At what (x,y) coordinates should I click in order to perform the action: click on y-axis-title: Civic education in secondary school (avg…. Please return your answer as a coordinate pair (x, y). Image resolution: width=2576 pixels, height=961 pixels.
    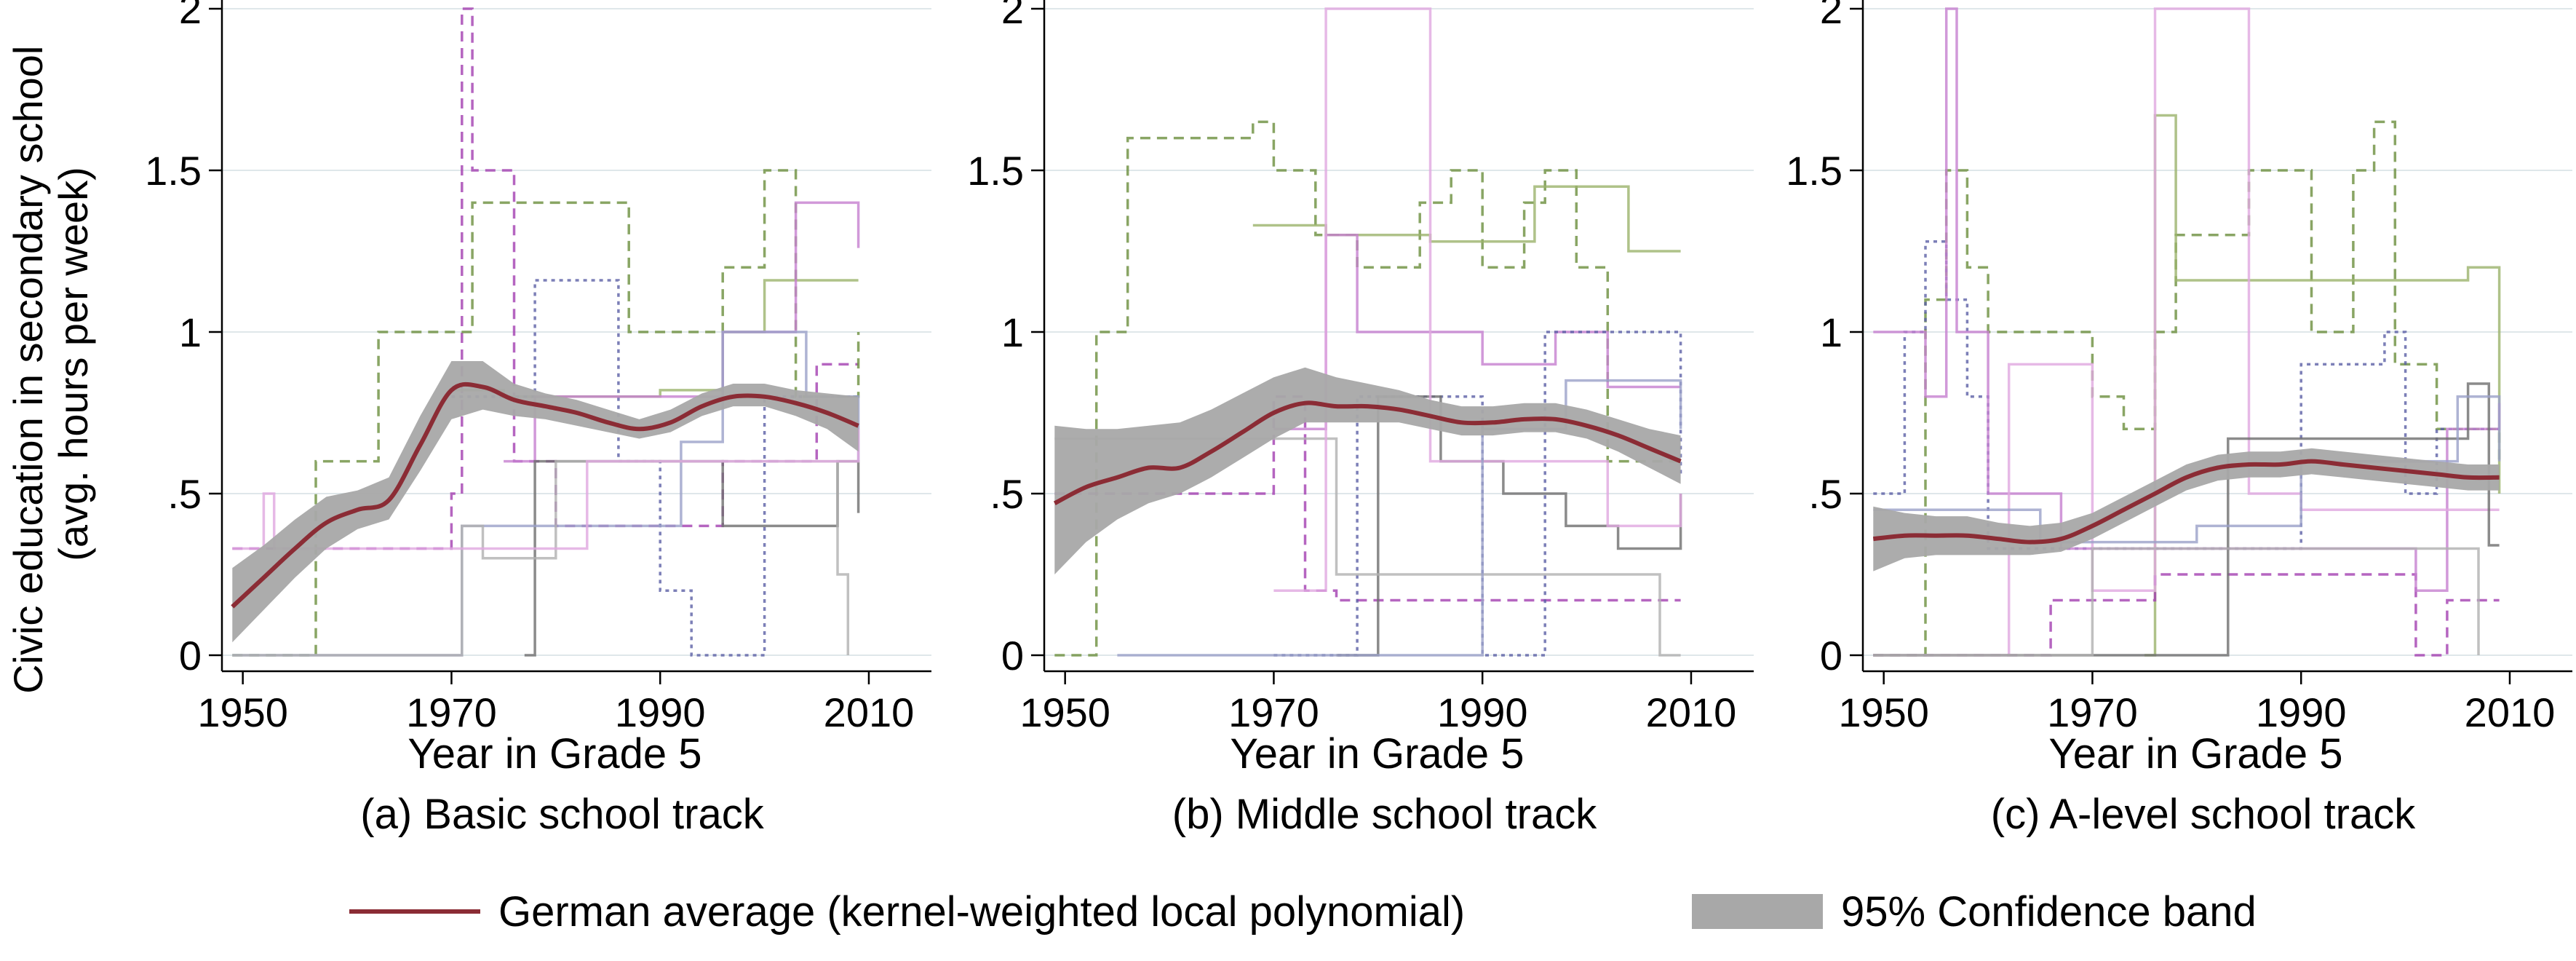
    Looking at the image, I should click on (50, 364).